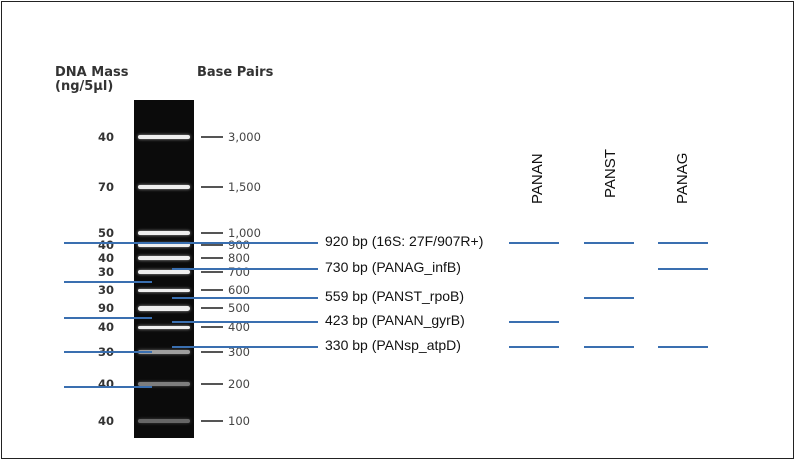  Describe the element at coordinates (395, 296) in the screenshot. I see `product-label: 559 bp (PANST_rpoB)` at that location.